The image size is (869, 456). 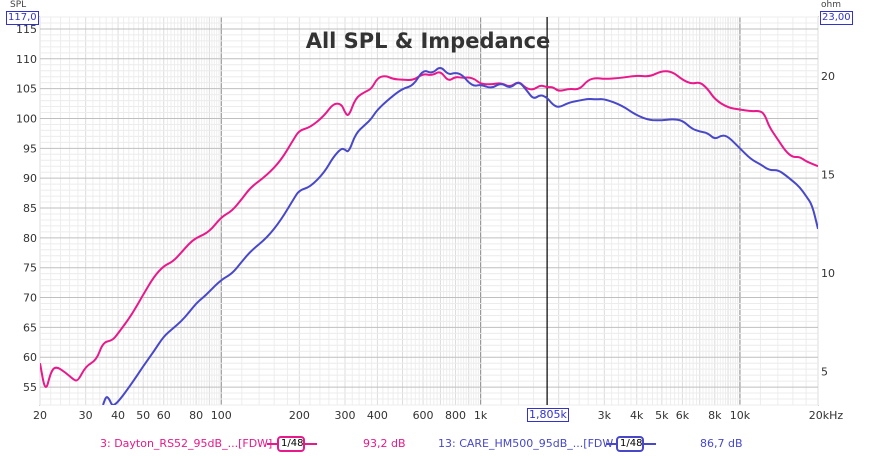 What do you see at coordinates (26, 29) in the screenshot?
I see `y-tick-label: 115` at bounding box center [26, 29].